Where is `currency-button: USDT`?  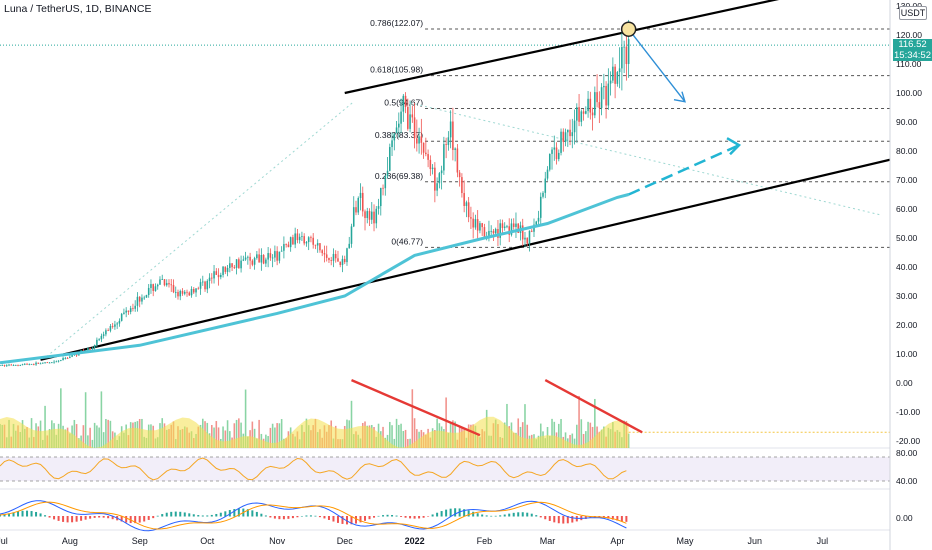 currency-button: USDT is located at coordinates (913, 13).